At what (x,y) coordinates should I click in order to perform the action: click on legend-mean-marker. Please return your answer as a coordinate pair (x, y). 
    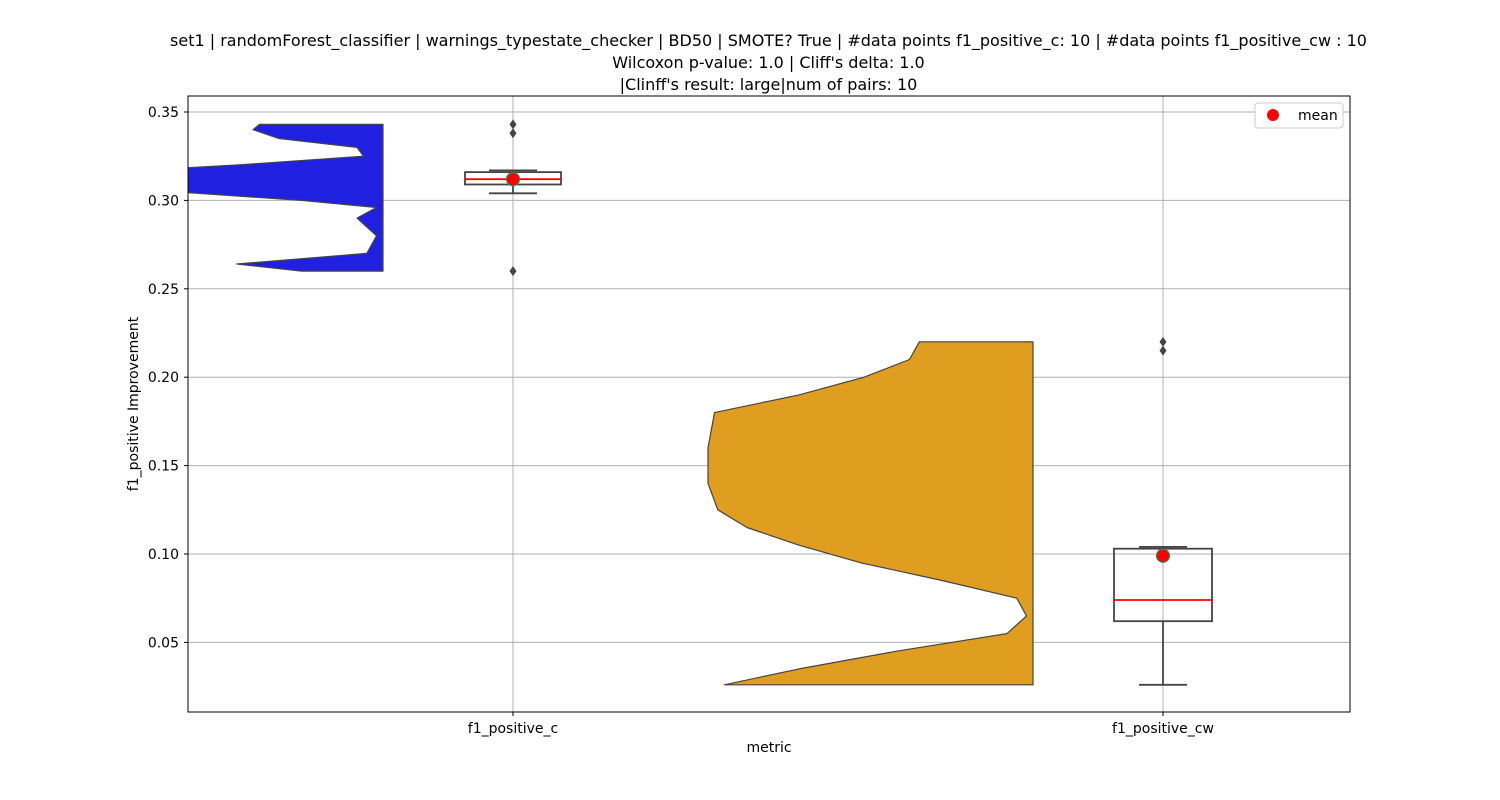
    Looking at the image, I should click on (1273, 115).